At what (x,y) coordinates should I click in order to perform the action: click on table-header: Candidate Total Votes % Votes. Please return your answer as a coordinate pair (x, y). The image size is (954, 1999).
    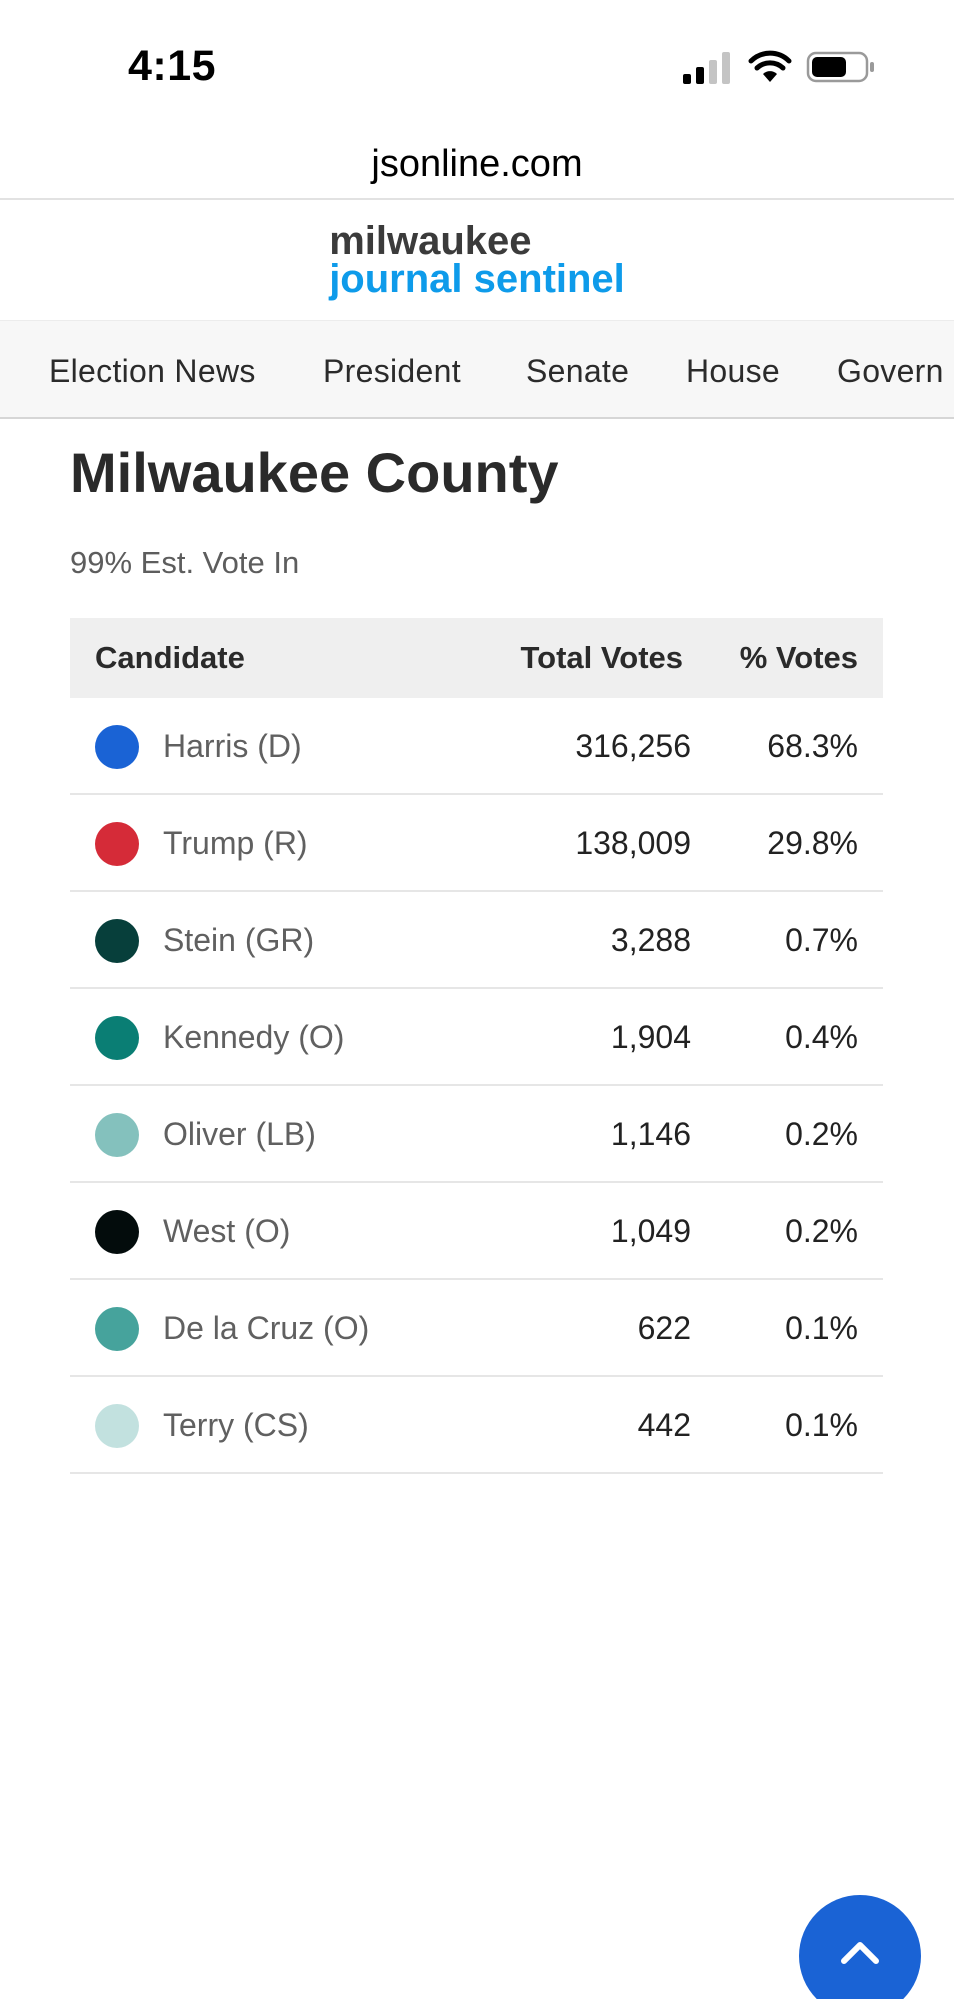
    Looking at the image, I should click on (476, 658).